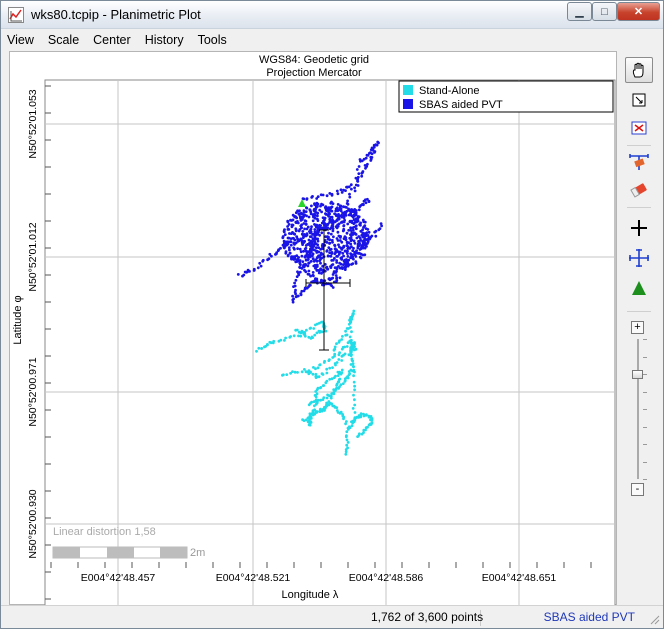 The image size is (664, 629). I want to click on menu-center: Center, so click(112, 40).